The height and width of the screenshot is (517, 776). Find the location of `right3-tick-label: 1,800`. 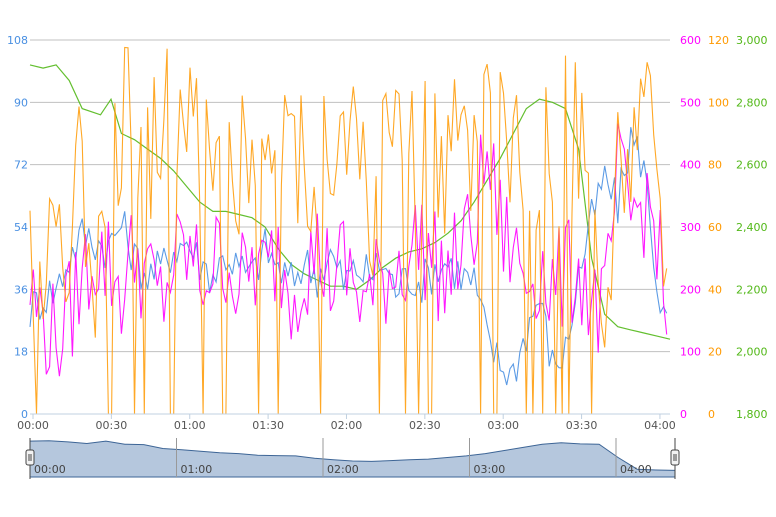

right3-tick-label: 1,800 is located at coordinates (752, 414).